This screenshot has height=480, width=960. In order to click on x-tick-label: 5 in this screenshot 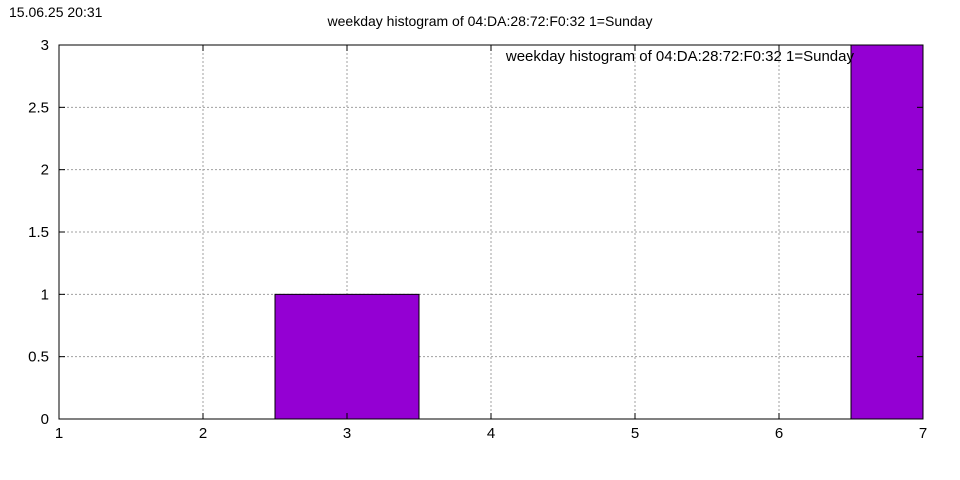, I will do `click(635, 433)`.